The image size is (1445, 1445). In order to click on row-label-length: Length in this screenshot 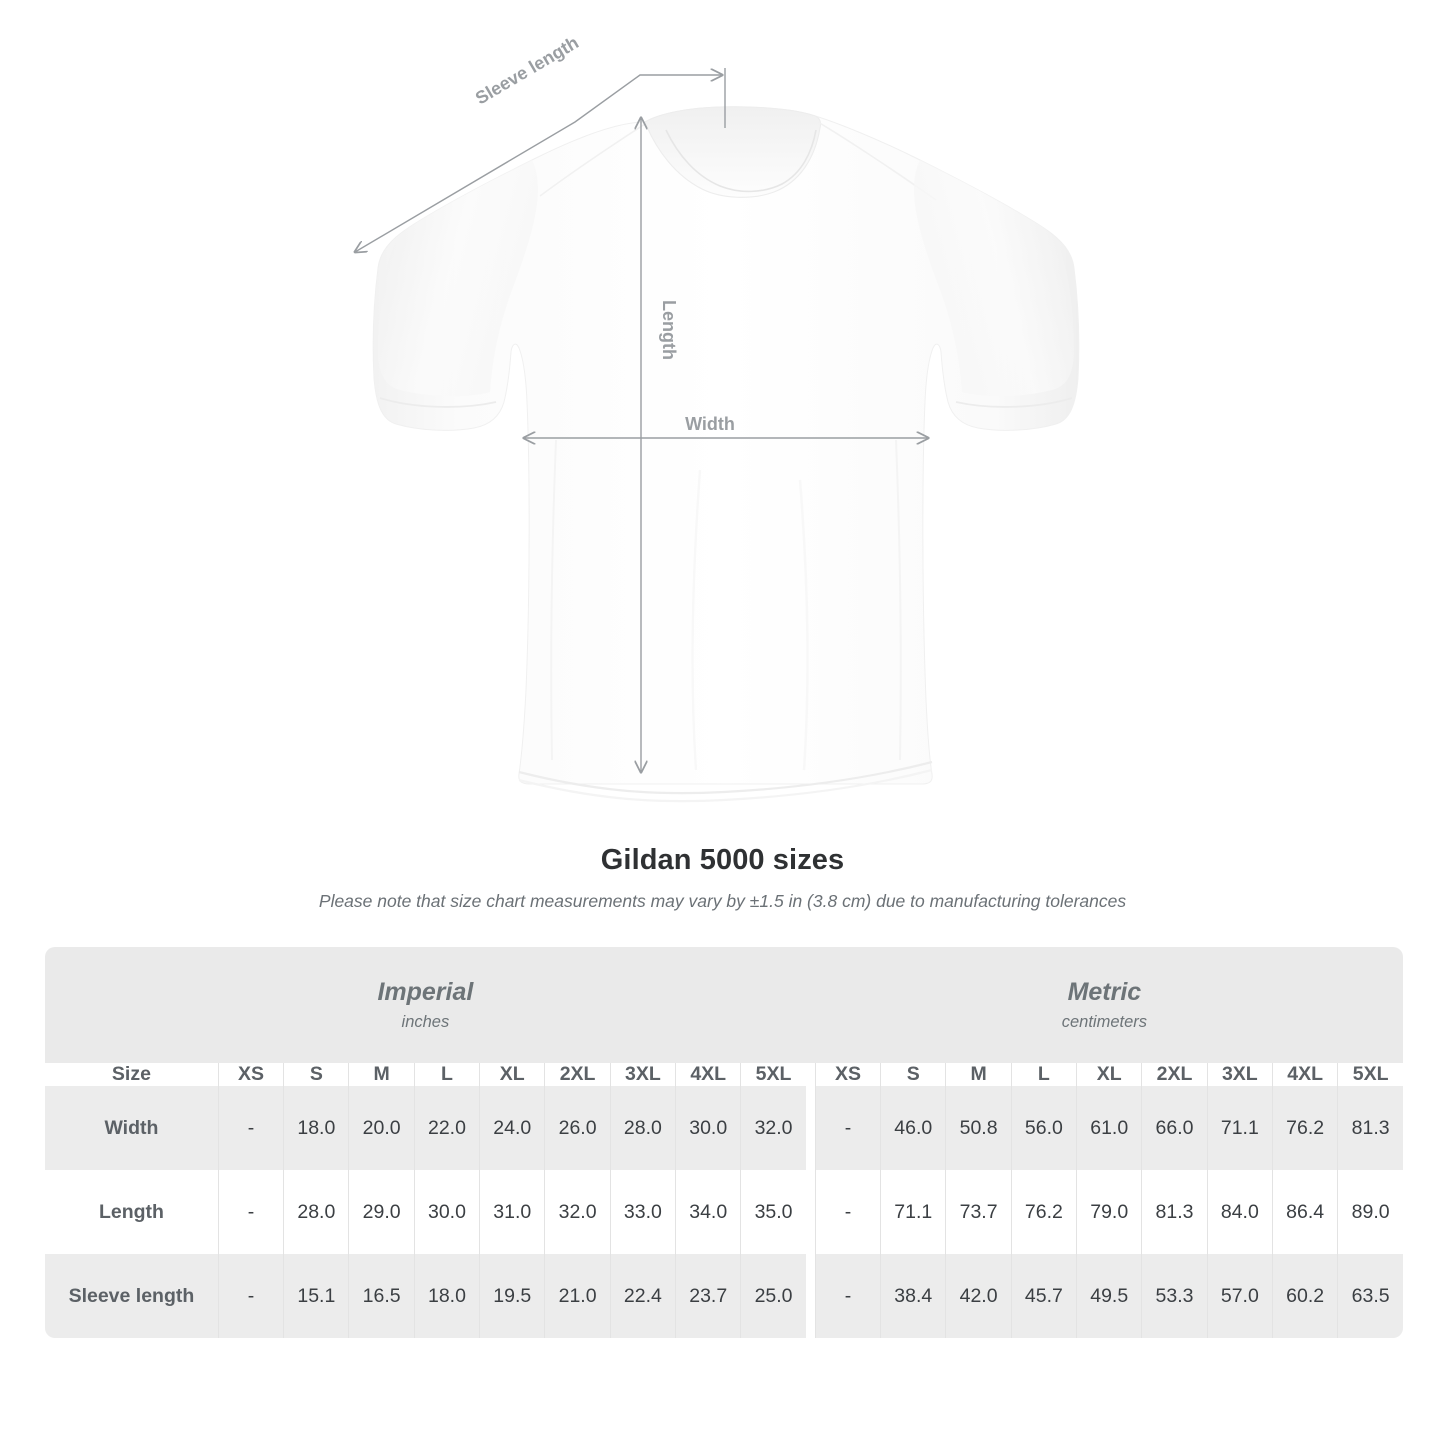, I will do `click(131, 1212)`.